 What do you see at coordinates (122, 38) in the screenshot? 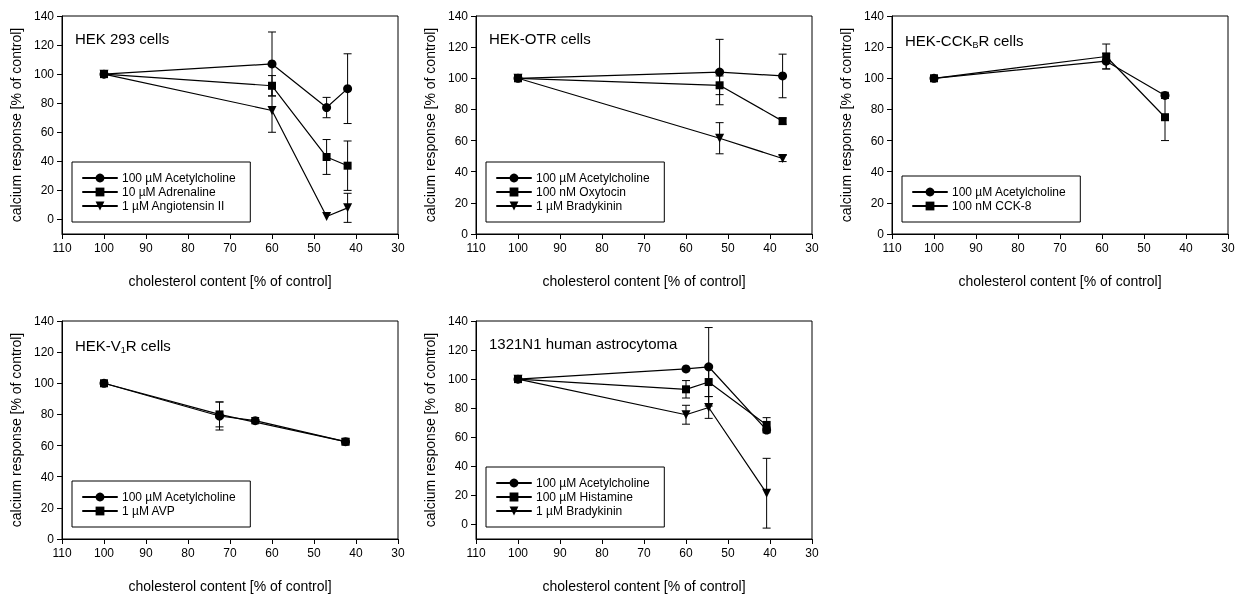
I see `text: HEK 293 cells` at bounding box center [122, 38].